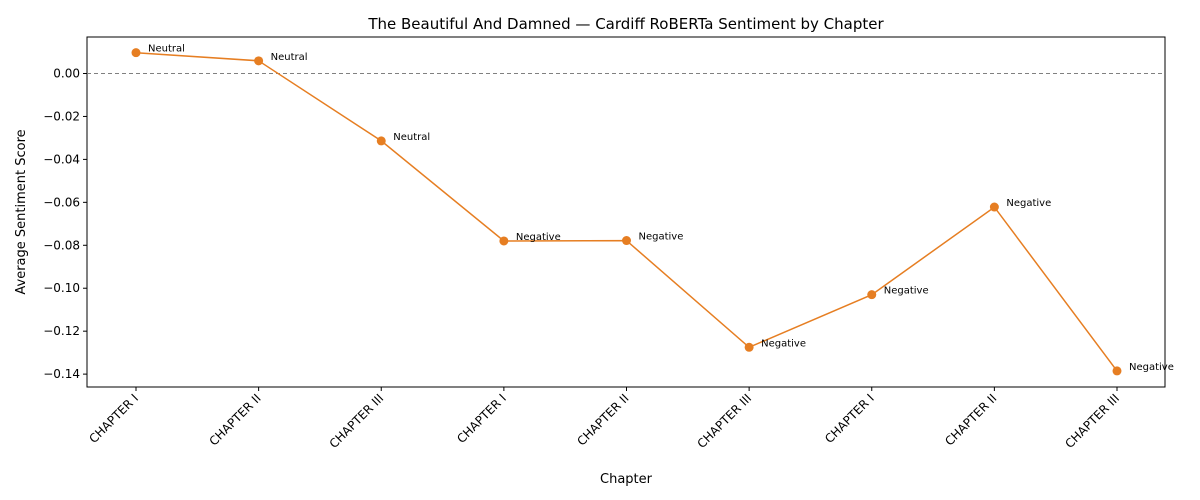  I want to click on y-tick-label: −0.10, so click(61, 288).